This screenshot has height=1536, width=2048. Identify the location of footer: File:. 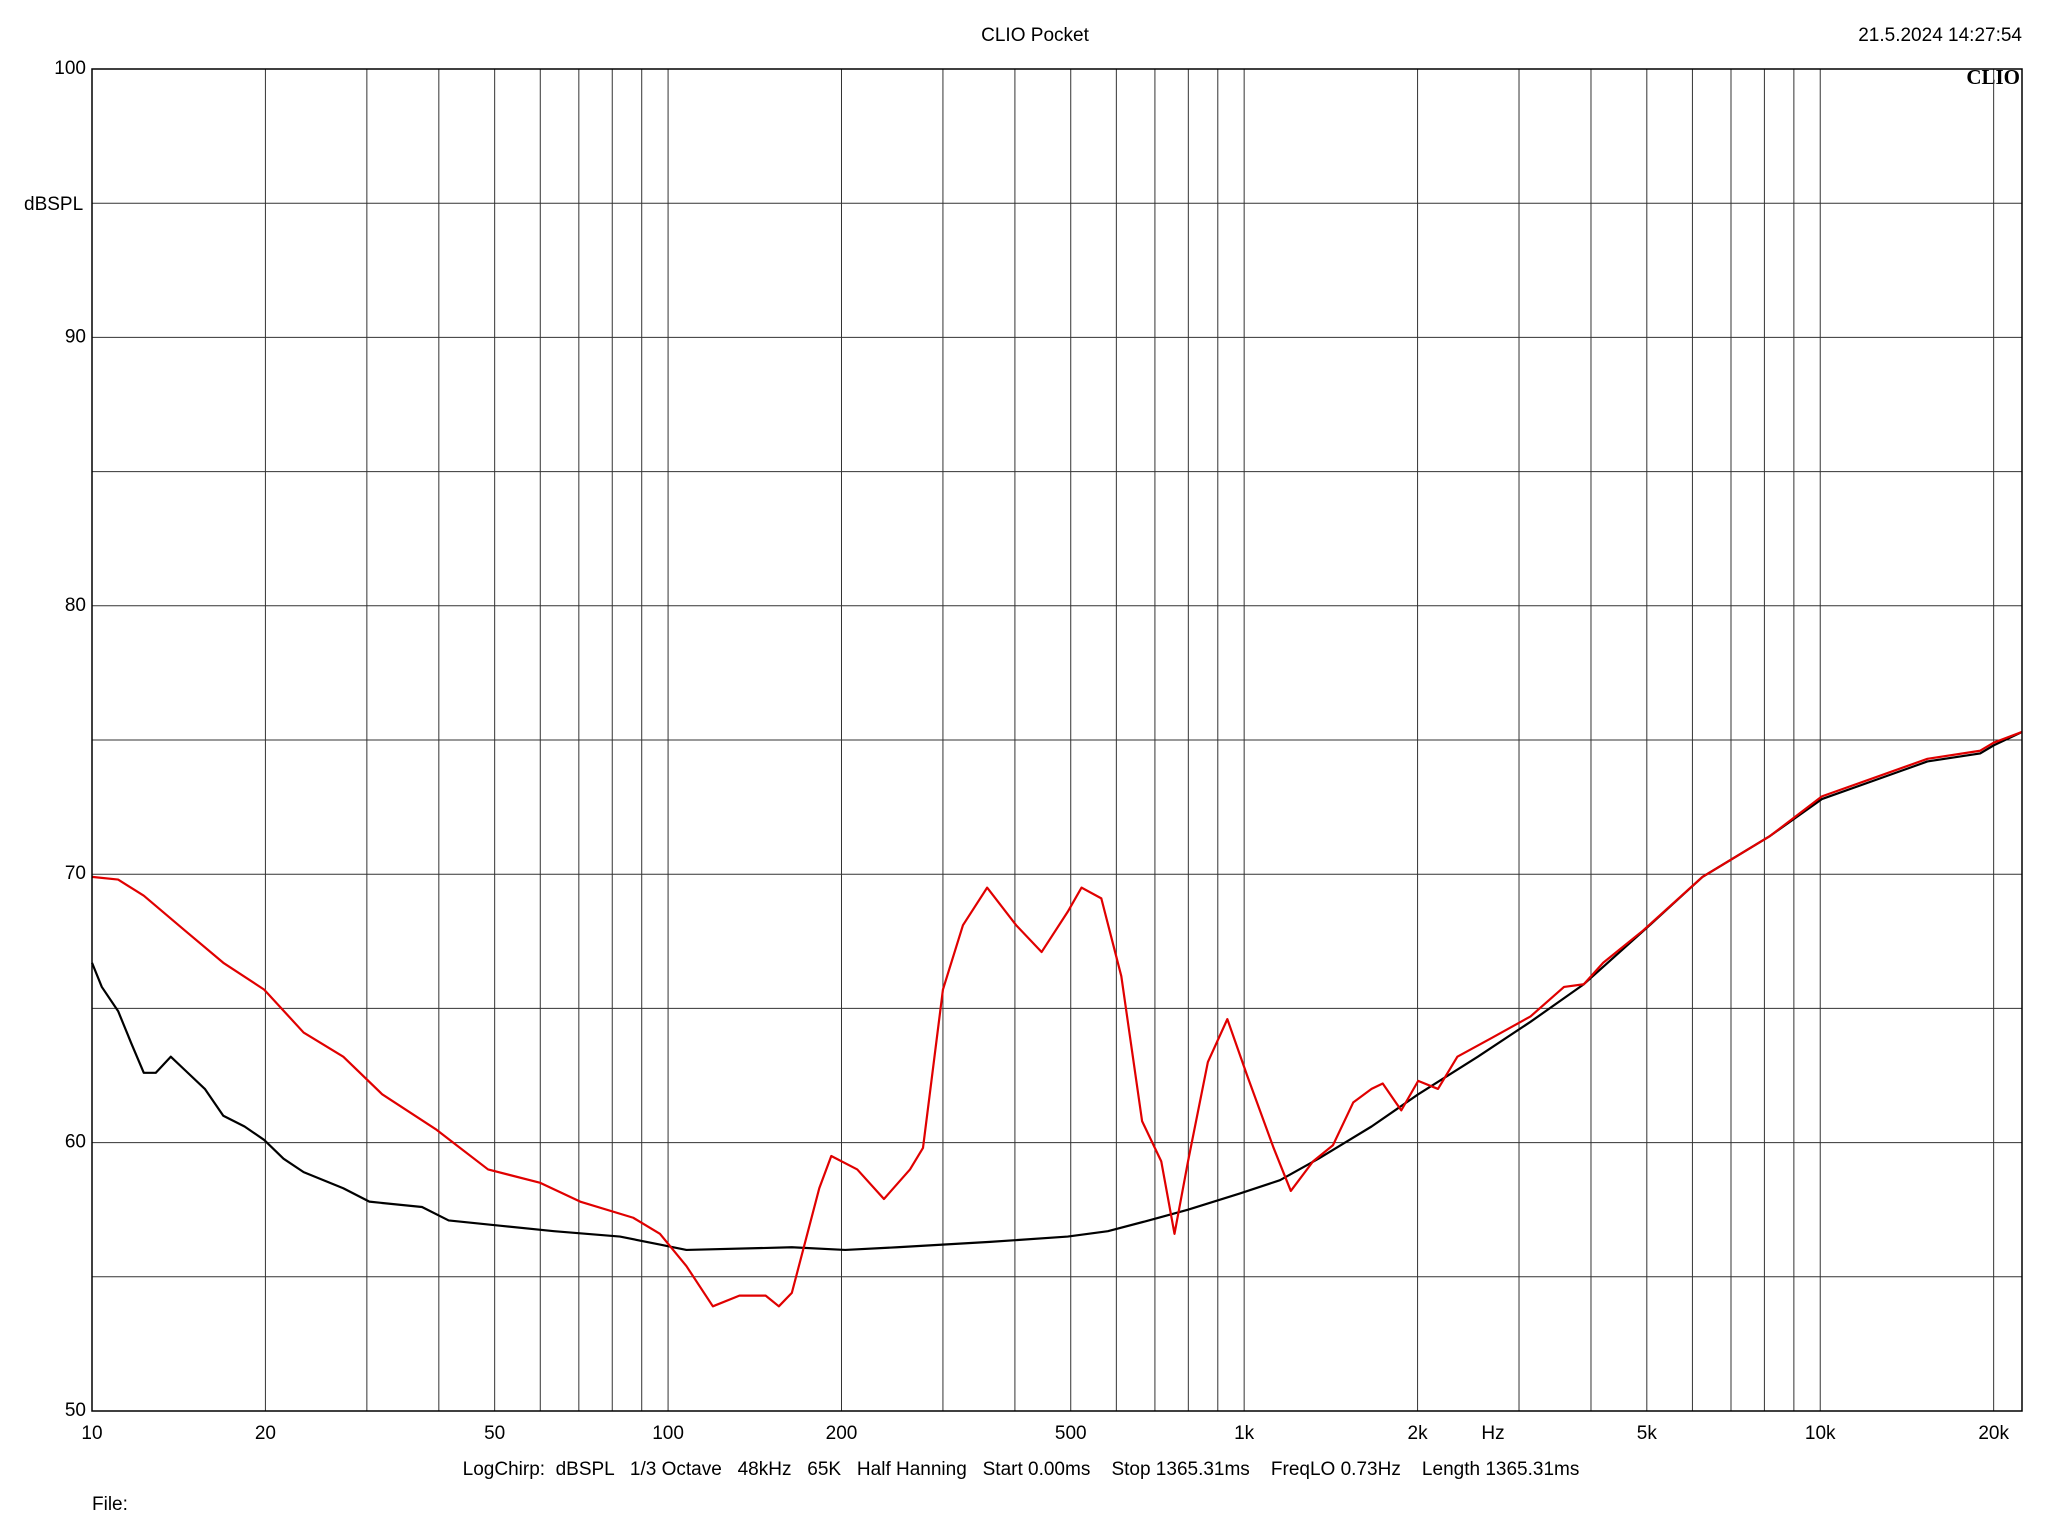
(110, 1504).